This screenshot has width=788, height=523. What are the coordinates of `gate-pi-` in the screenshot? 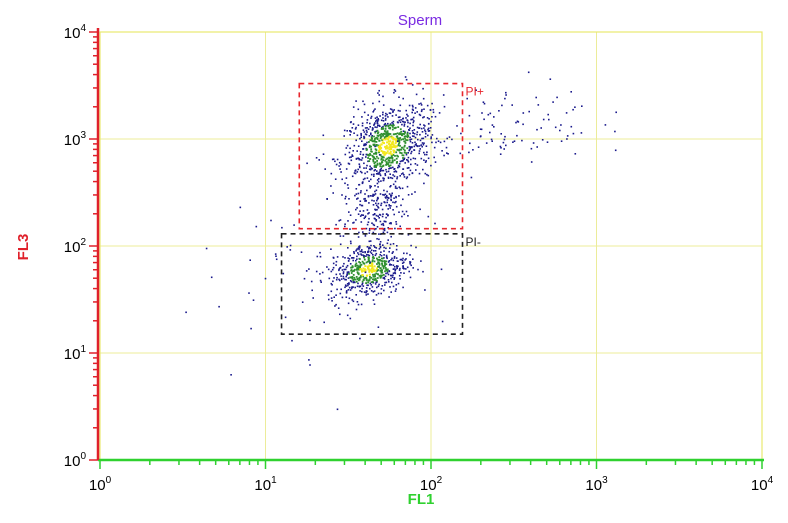 It's located at (372, 284).